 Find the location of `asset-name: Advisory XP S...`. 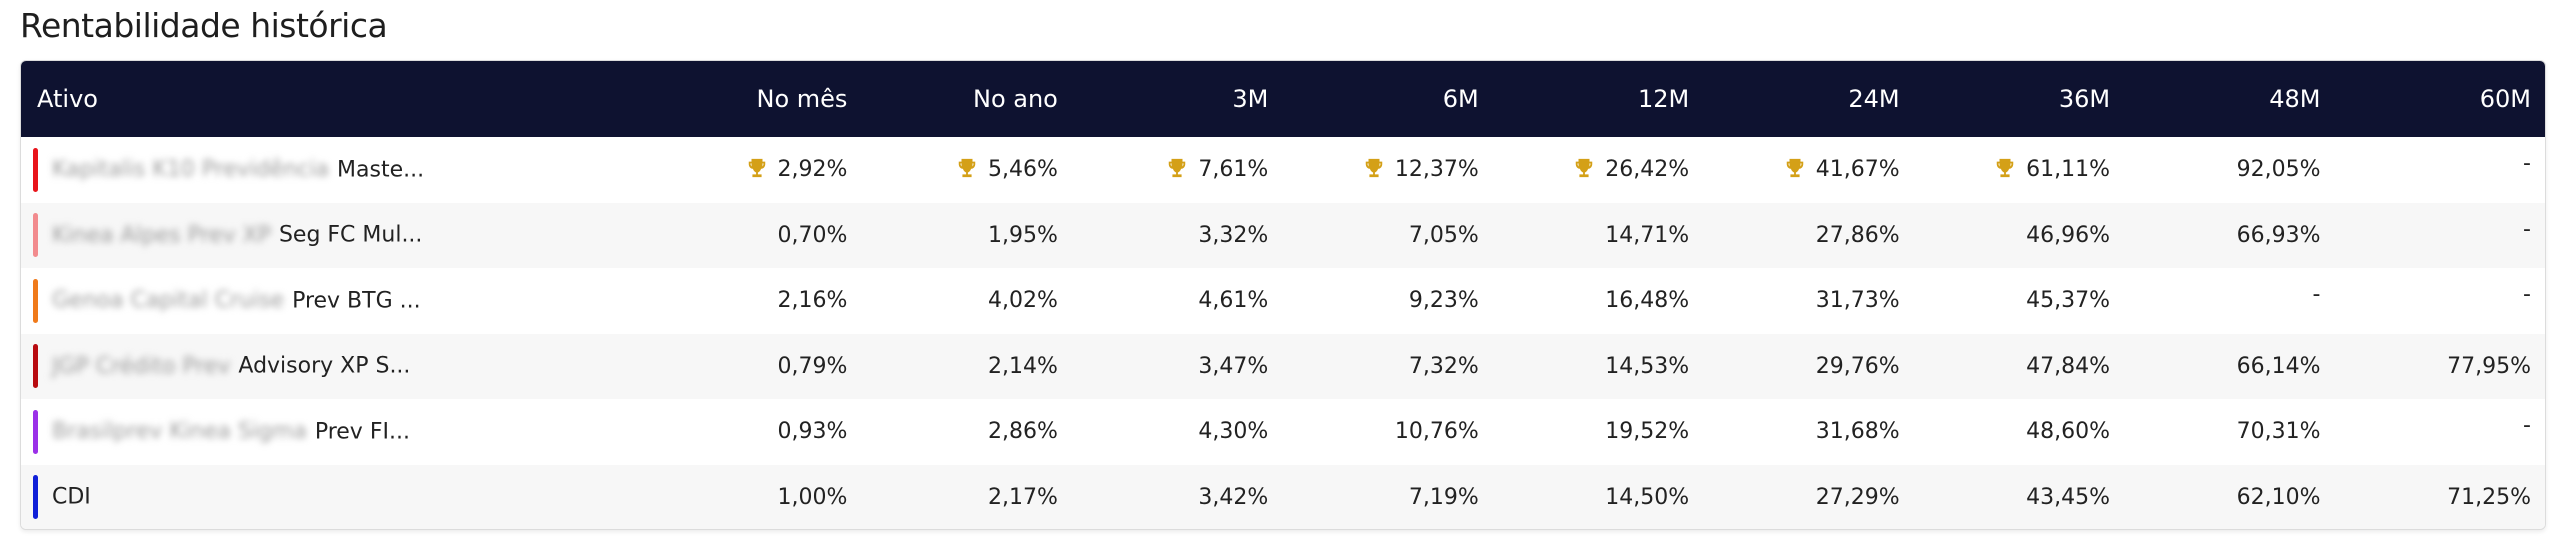

asset-name: Advisory XP S... is located at coordinates (324, 366).